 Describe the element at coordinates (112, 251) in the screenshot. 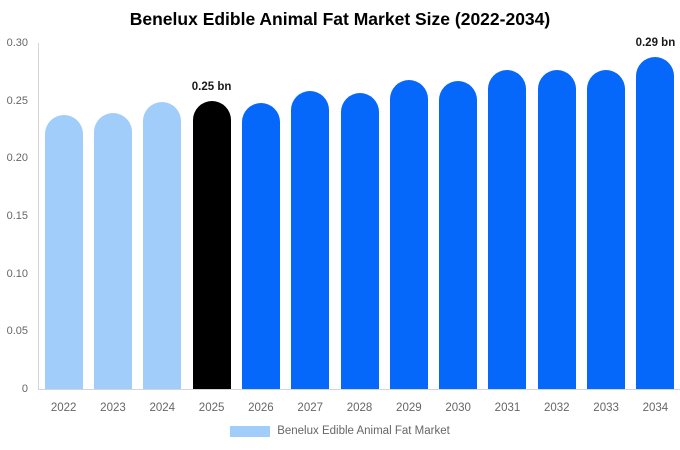

I see `bar-2023` at that location.